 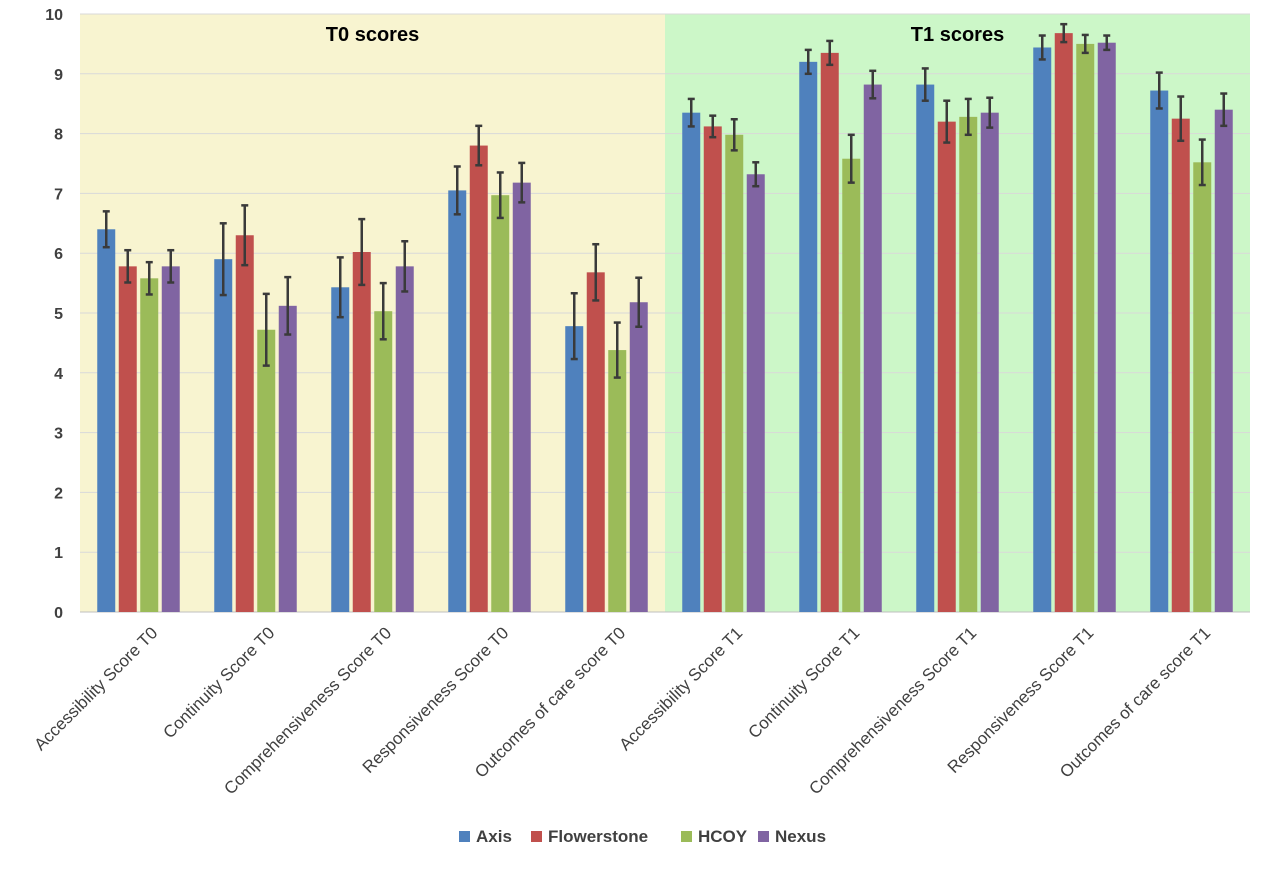 What do you see at coordinates (58, 314) in the screenshot?
I see `y-tick-label: 5` at bounding box center [58, 314].